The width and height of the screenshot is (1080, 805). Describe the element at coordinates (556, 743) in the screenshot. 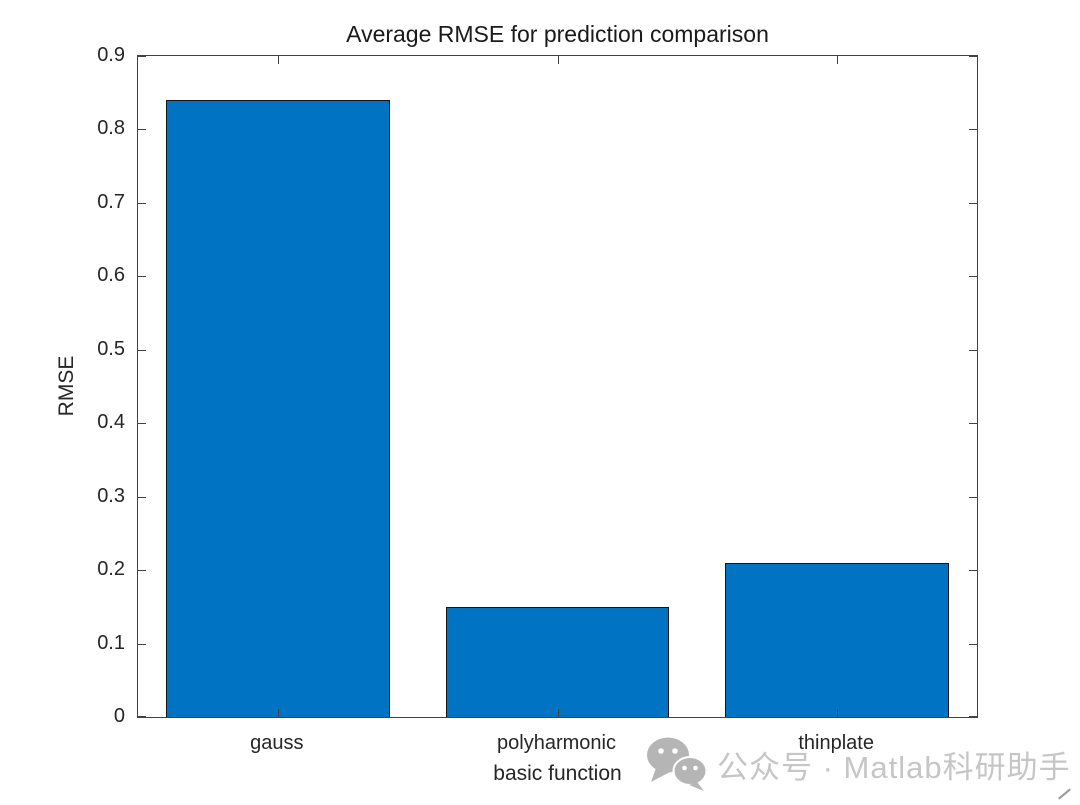

I see `xtick-label-polyharmonic: polyharmonic` at that location.